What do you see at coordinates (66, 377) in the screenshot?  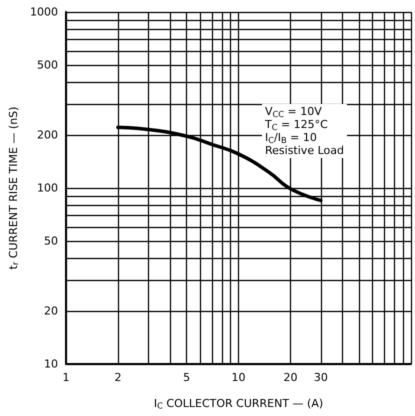 I see `x-tick-label: 1` at bounding box center [66, 377].